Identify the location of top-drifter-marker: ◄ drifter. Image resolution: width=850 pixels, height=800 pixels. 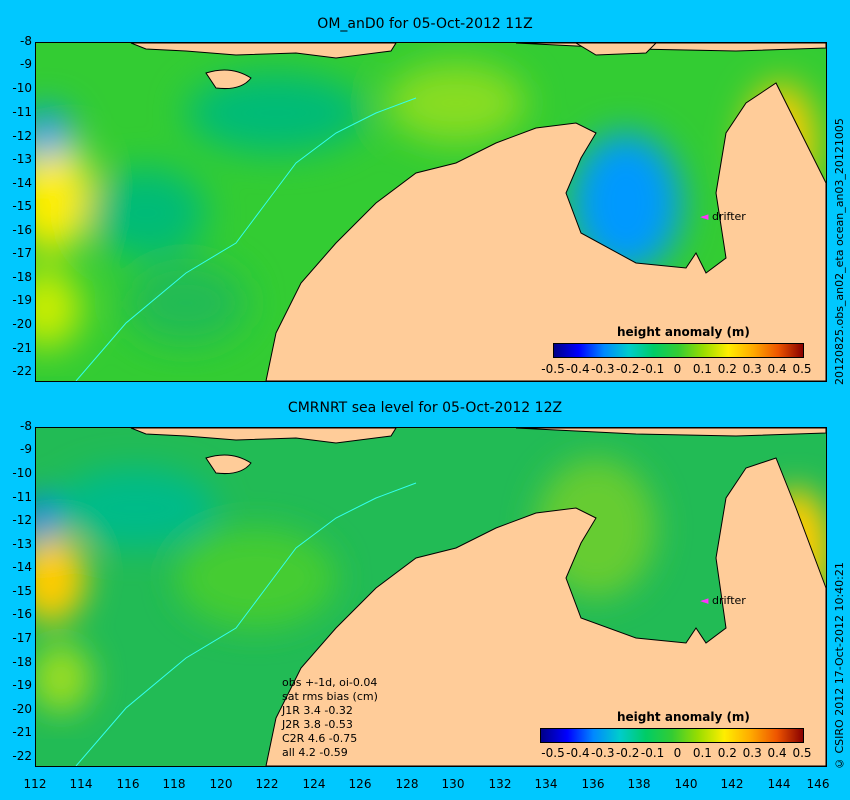
(723, 216).